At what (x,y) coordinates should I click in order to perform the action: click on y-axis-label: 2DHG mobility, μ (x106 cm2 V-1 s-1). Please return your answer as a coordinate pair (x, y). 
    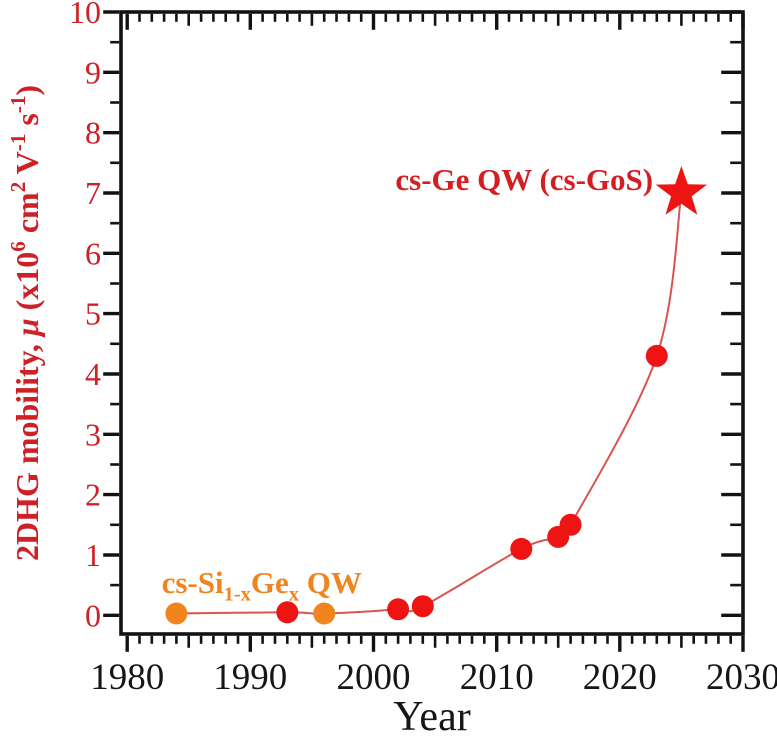
    Looking at the image, I should click on (25, 323).